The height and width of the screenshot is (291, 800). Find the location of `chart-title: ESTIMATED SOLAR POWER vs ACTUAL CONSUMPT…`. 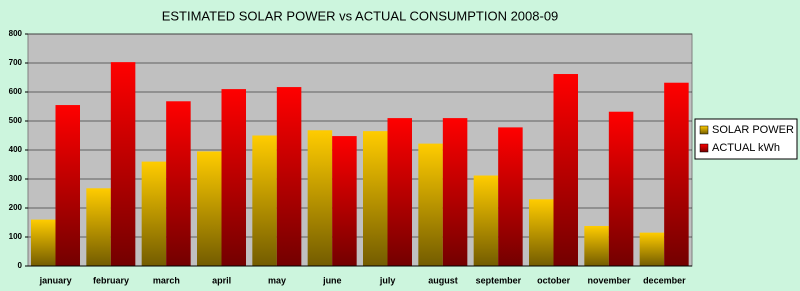

chart-title: ESTIMATED SOLAR POWER vs ACTUAL CONSUMPT… is located at coordinates (360, 15).